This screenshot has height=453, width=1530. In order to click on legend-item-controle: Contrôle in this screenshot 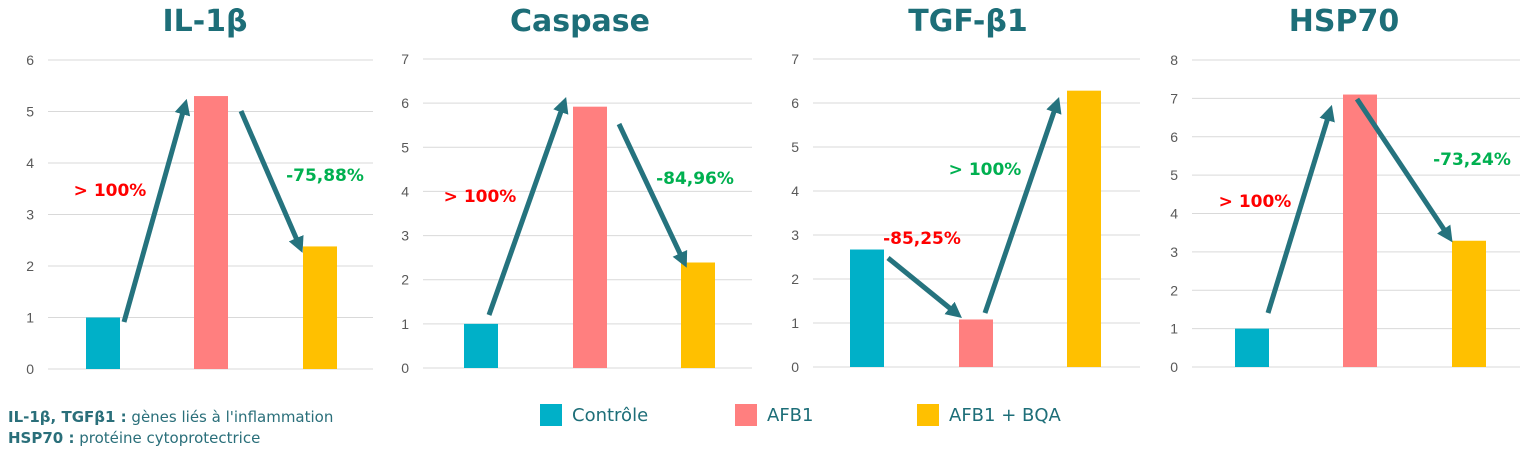, I will do `click(637, 415)`.